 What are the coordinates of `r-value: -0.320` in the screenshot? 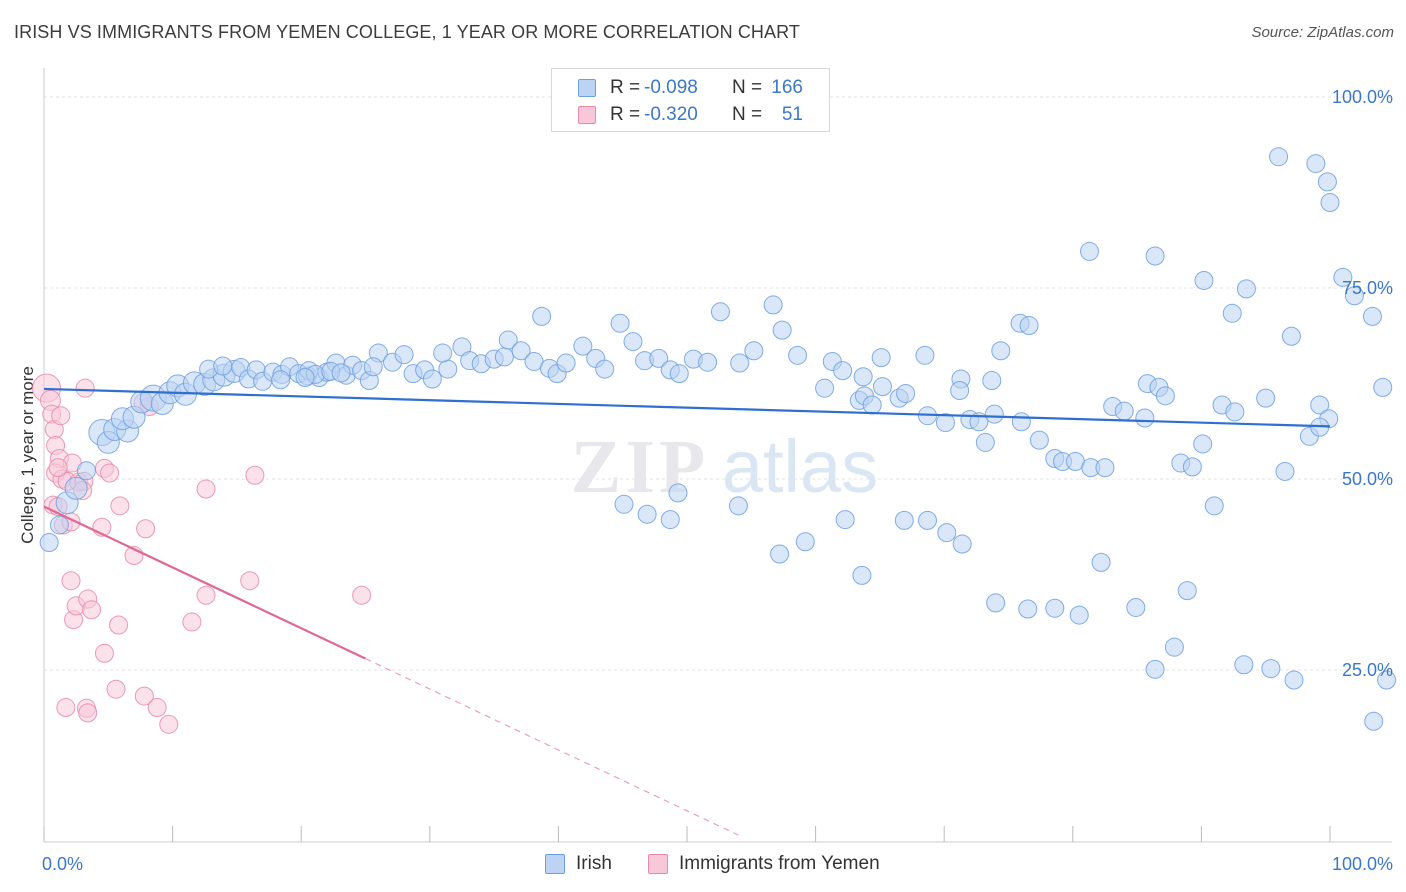 It's located at (671, 114).